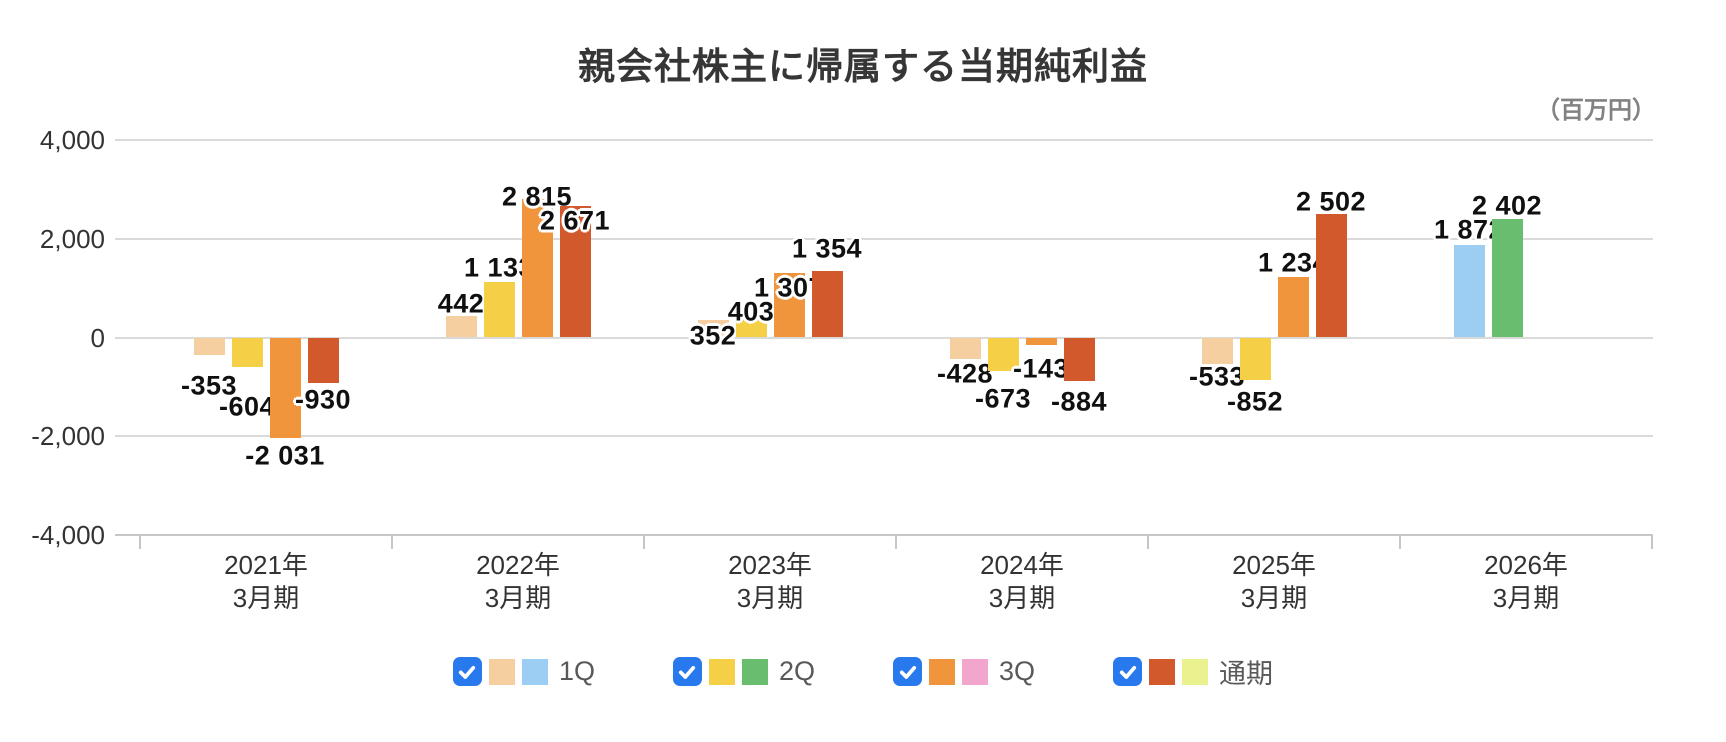 This screenshot has height=742, width=1726. What do you see at coordinates (1293, 307) in the screenshot?
I see `bar-3q-2025` at bounding box center [1293, 307].